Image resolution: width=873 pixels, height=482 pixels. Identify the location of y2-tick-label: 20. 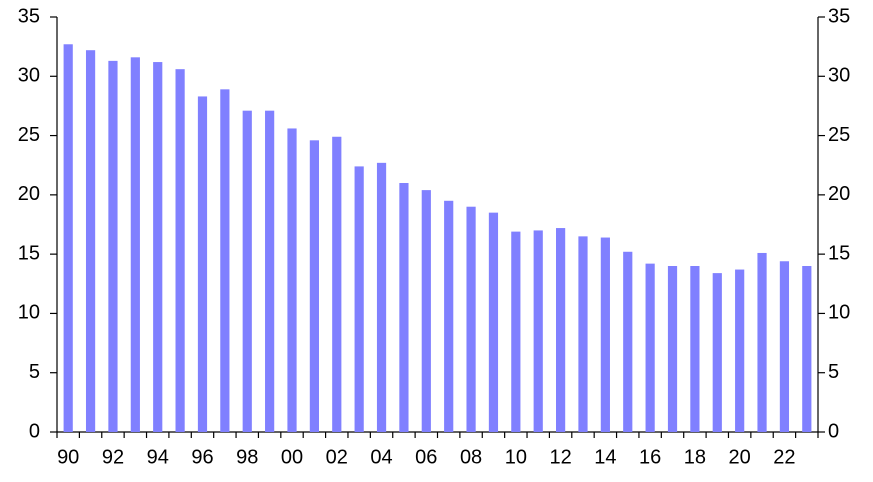
(839, 194).